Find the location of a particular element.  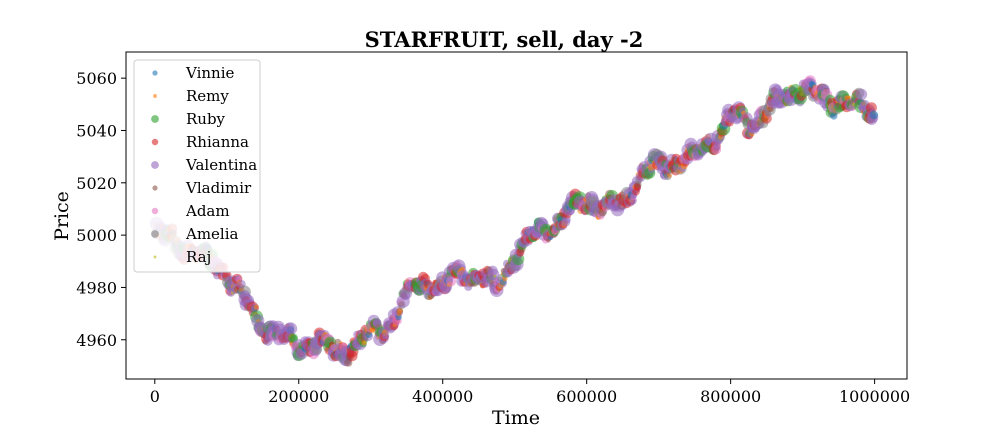

legend-label: Valentina is located at coordinates (221, 165).